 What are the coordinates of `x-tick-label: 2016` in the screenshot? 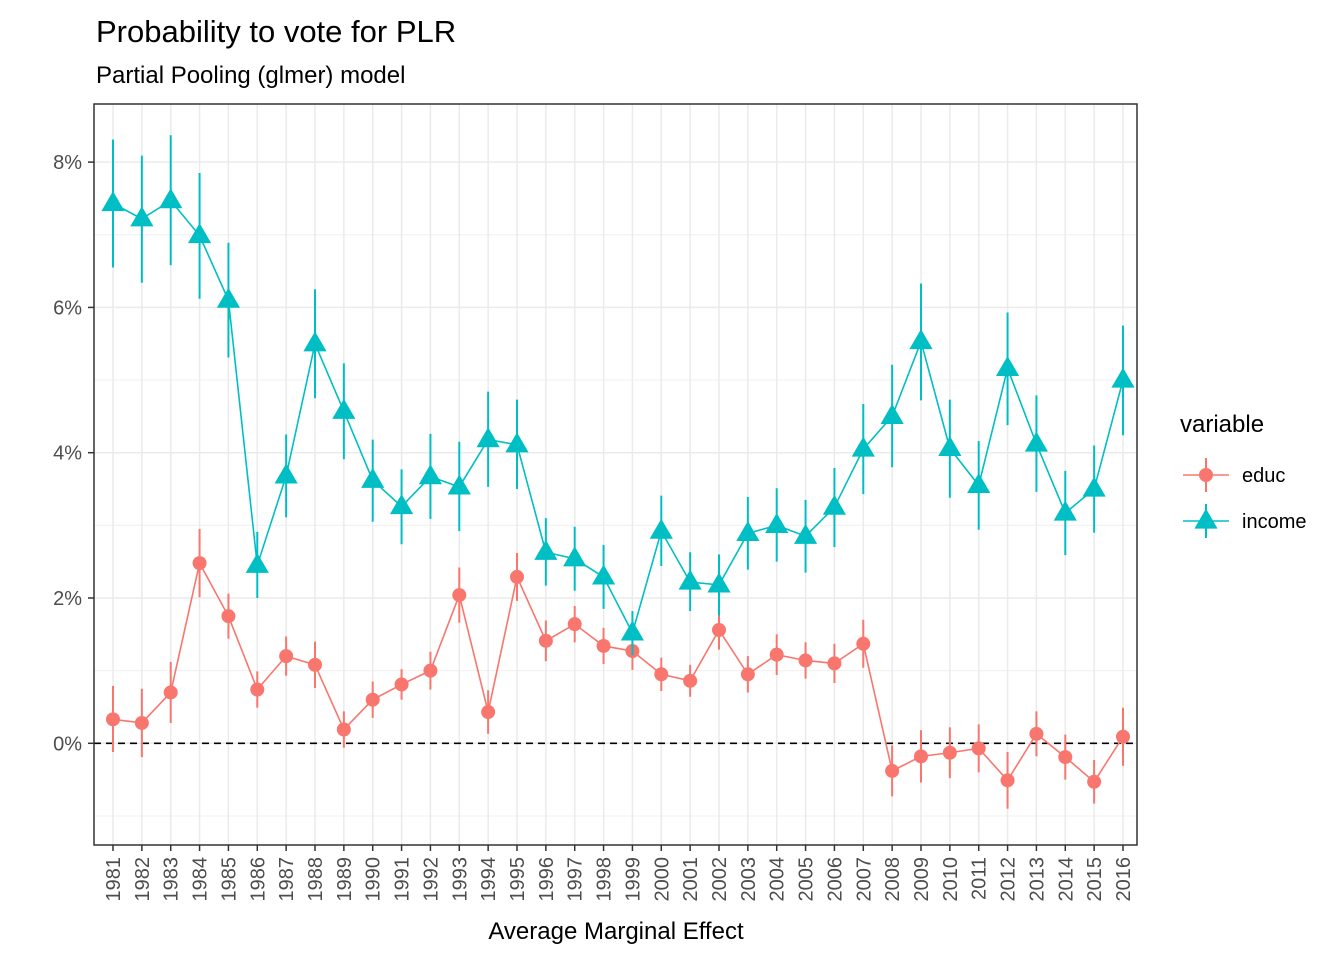 It's located at (1124, 879).